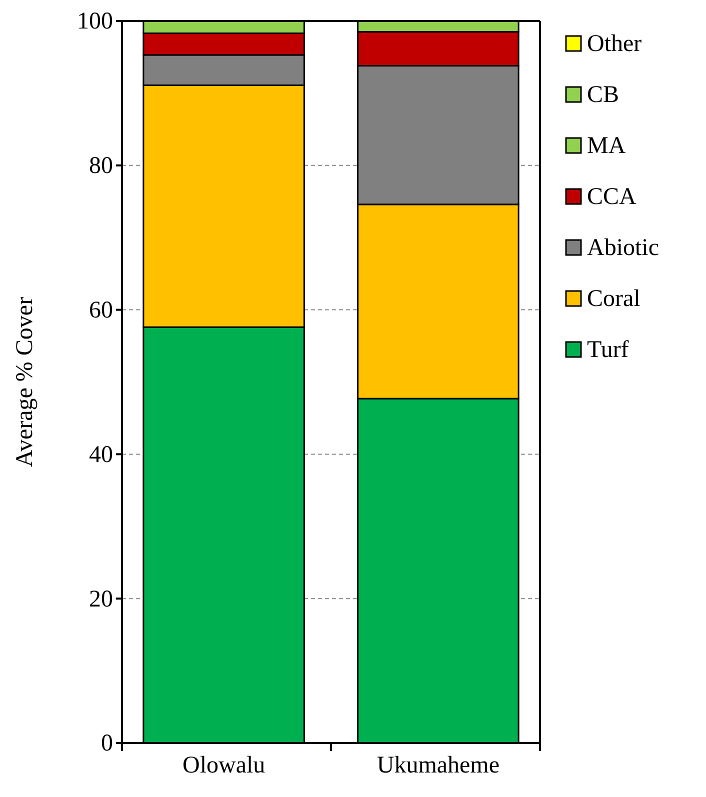 The width and height of the screenshot is (706, 797). I want to click on y-tick-label: 60, so click(101, 310).